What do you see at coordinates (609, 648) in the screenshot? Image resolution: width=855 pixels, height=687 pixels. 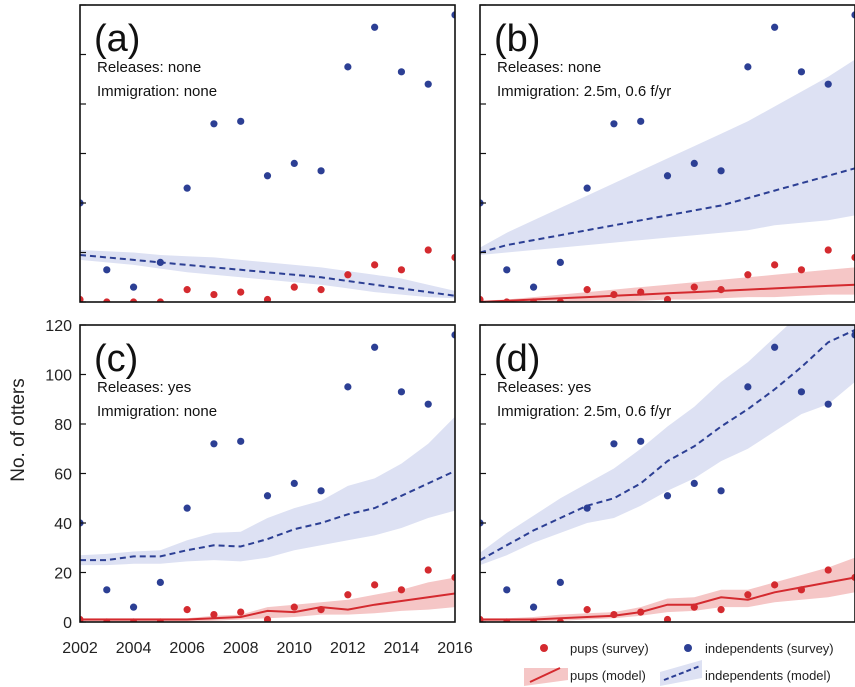 I see `legend-pups-survey-label: pups (survey)` at bounding box center [609, 648].